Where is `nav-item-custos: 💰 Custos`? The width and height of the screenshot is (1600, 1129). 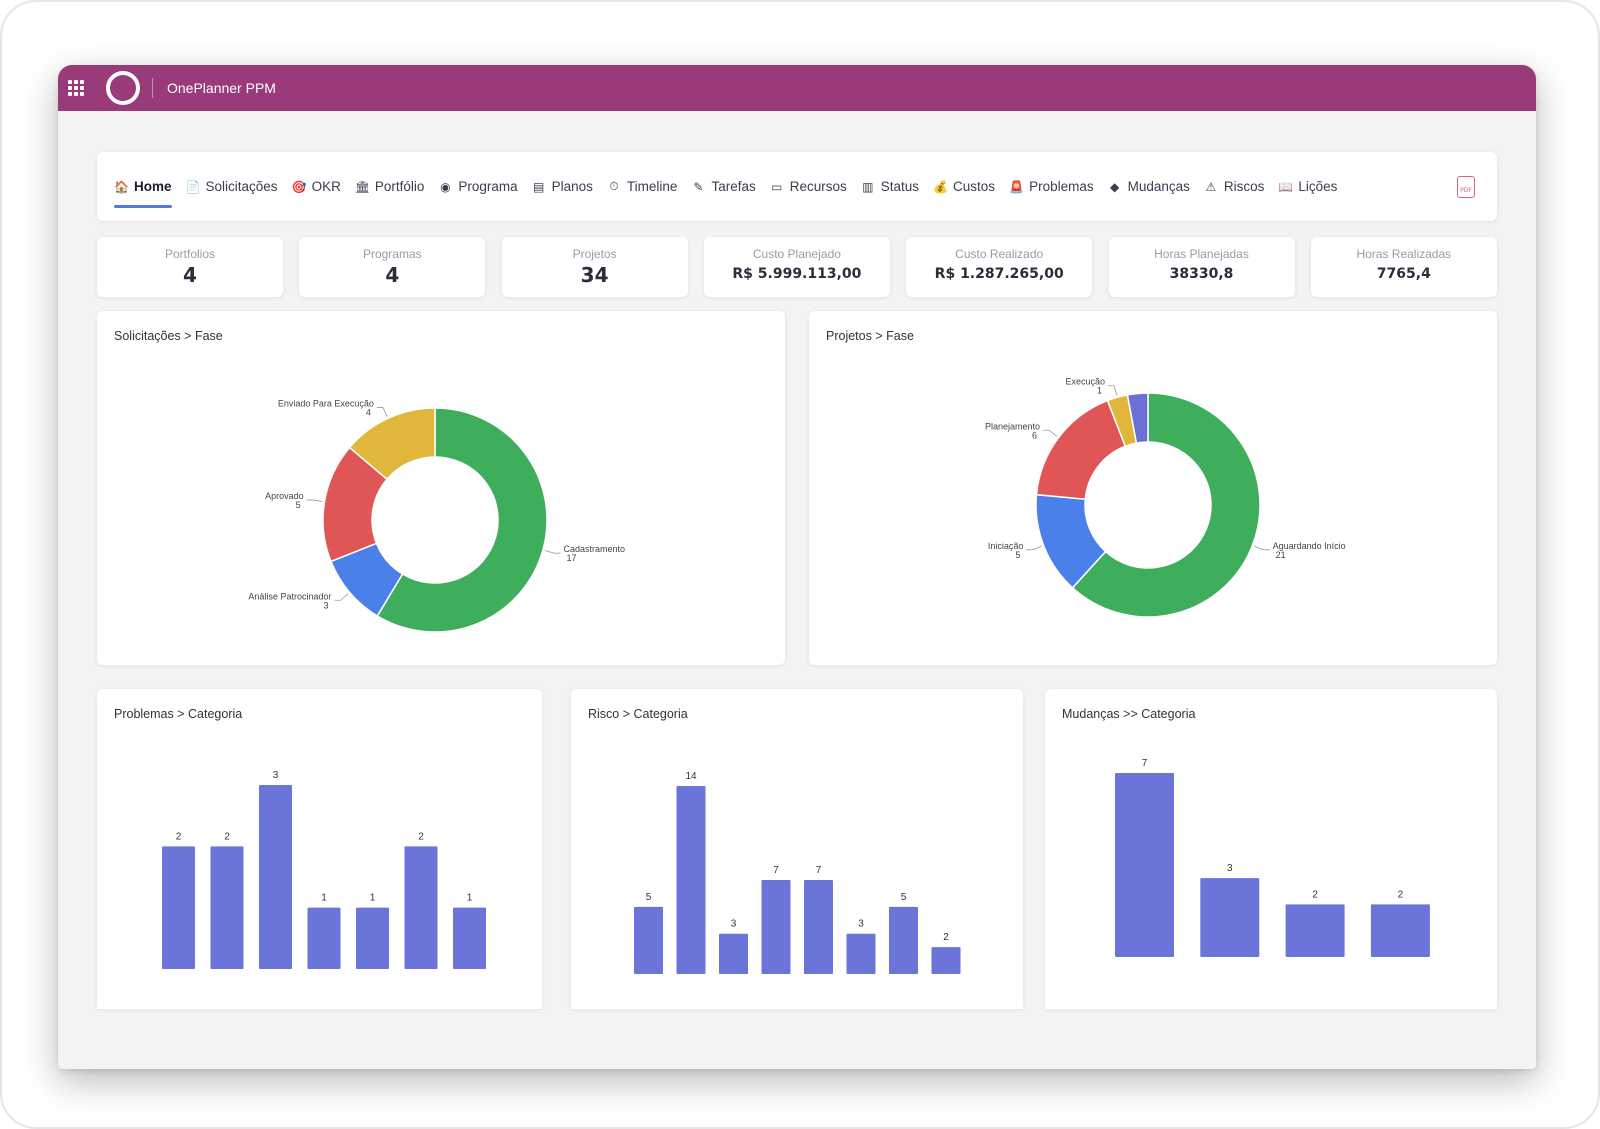 nav-item-custos: 💰 Custos is located at coordinates (964, 187).